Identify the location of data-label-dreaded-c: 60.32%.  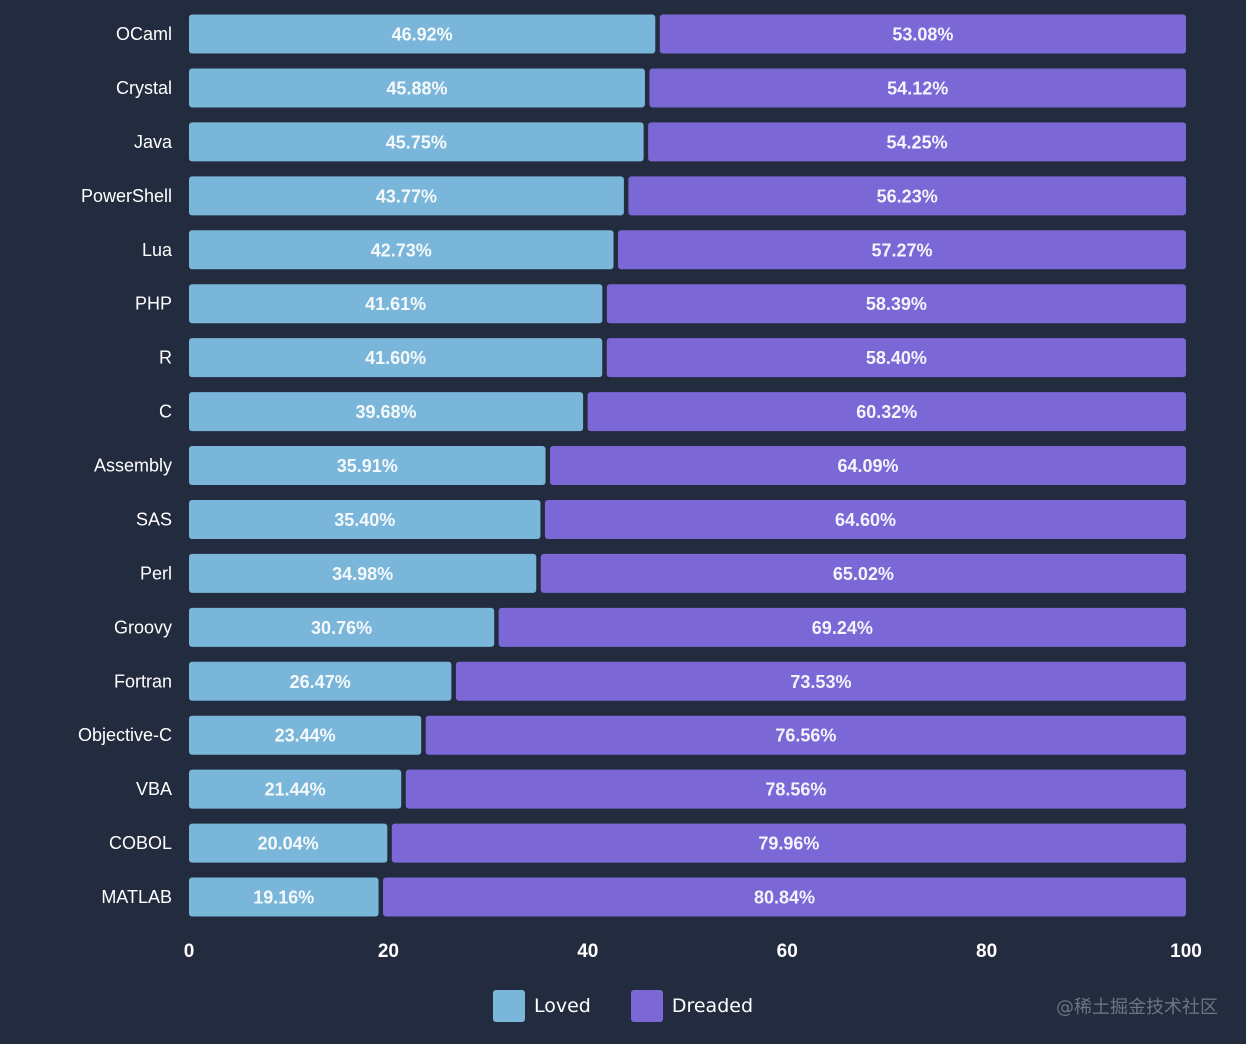
(886, 412).